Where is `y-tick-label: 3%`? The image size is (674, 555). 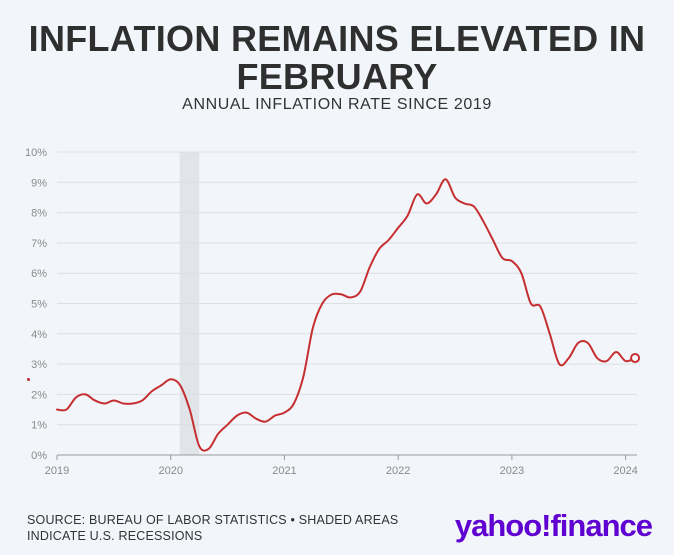
y-tick-label: 3% is located at coordinates (39, 365).